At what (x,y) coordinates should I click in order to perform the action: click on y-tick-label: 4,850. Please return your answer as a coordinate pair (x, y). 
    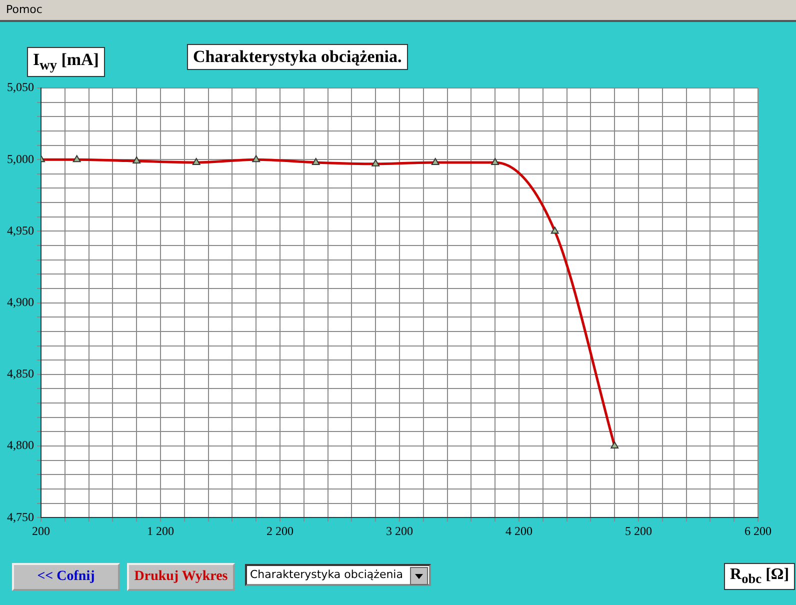
    Looking at the image, I should click on (20, 373).